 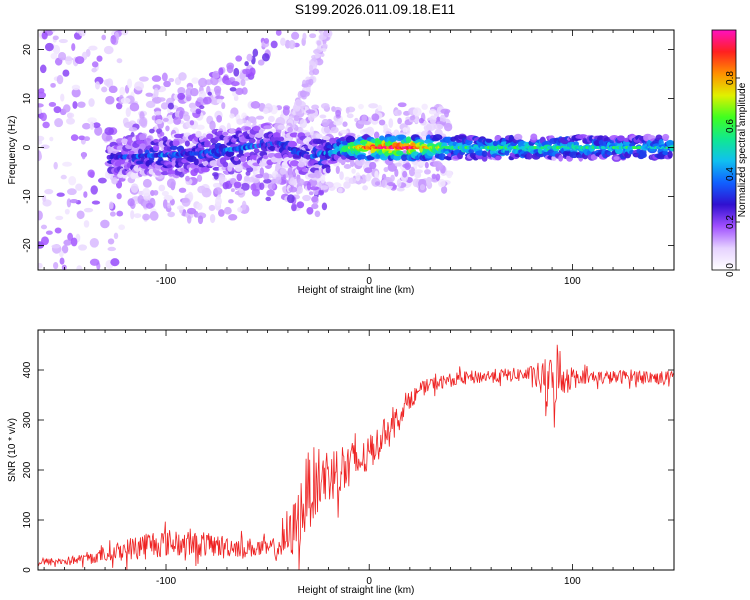 What do you see at coordinates (27, 196) in the screenshot?
I see `y-tick-label: -10` at bounding box center [27, 196].